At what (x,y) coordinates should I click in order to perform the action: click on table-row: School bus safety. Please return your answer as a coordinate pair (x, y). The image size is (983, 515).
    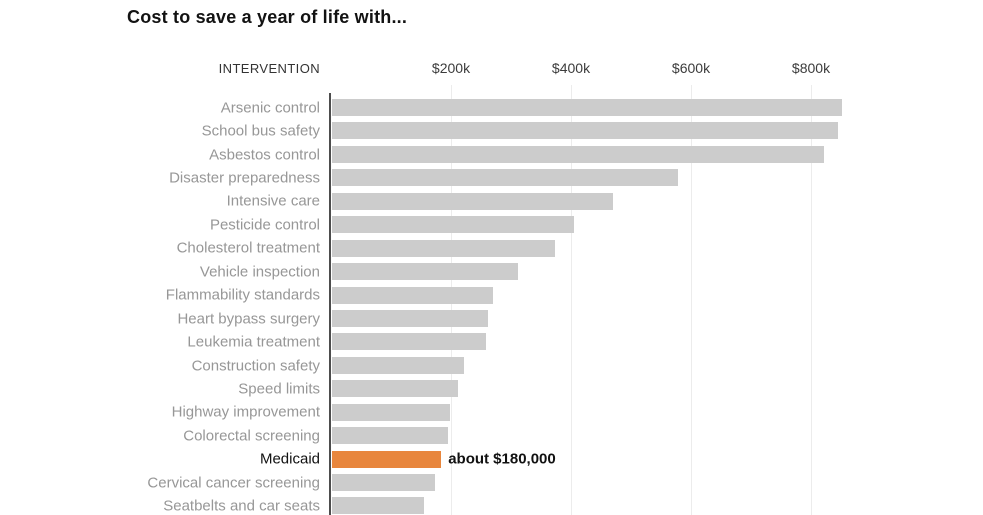
    Looking at the image, I should click on (491, 130).